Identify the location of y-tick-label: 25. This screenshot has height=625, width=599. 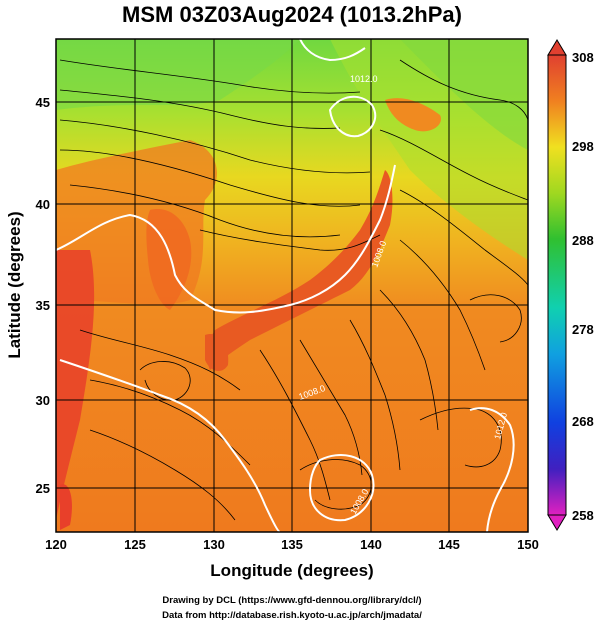
(43, 488).